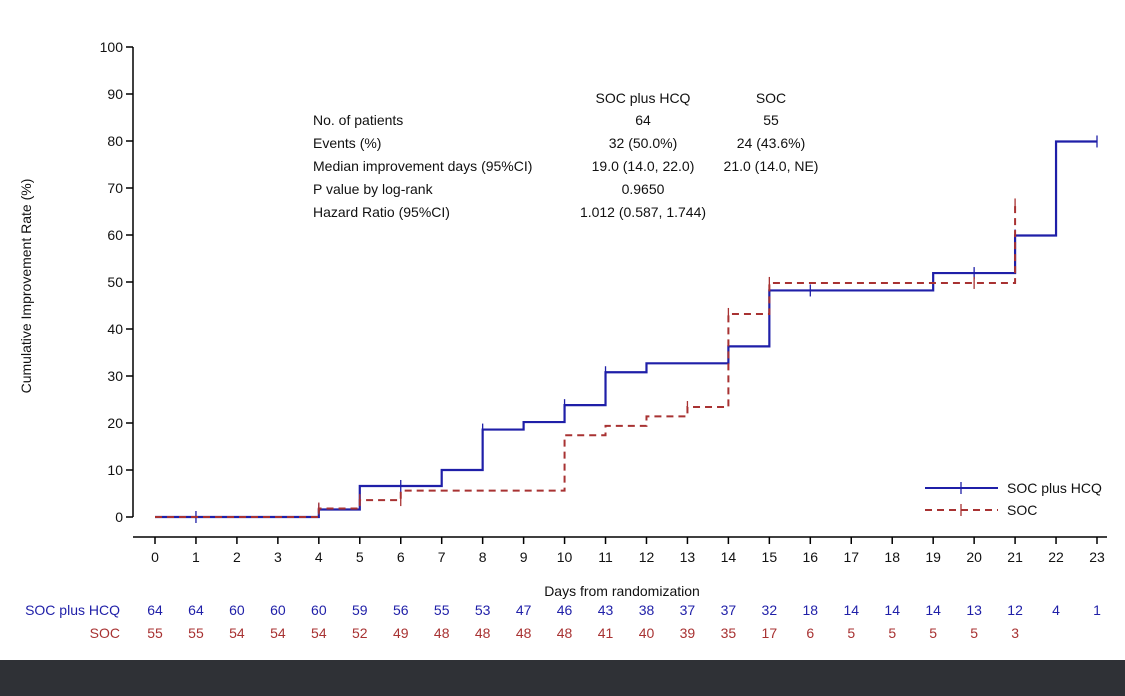 The width and height of the screenshot is (1125, 696). What do you see at coordinates (524, 557) in the screenshot?
I see `x-tick-label: 9` at bounding box center [524, 557].